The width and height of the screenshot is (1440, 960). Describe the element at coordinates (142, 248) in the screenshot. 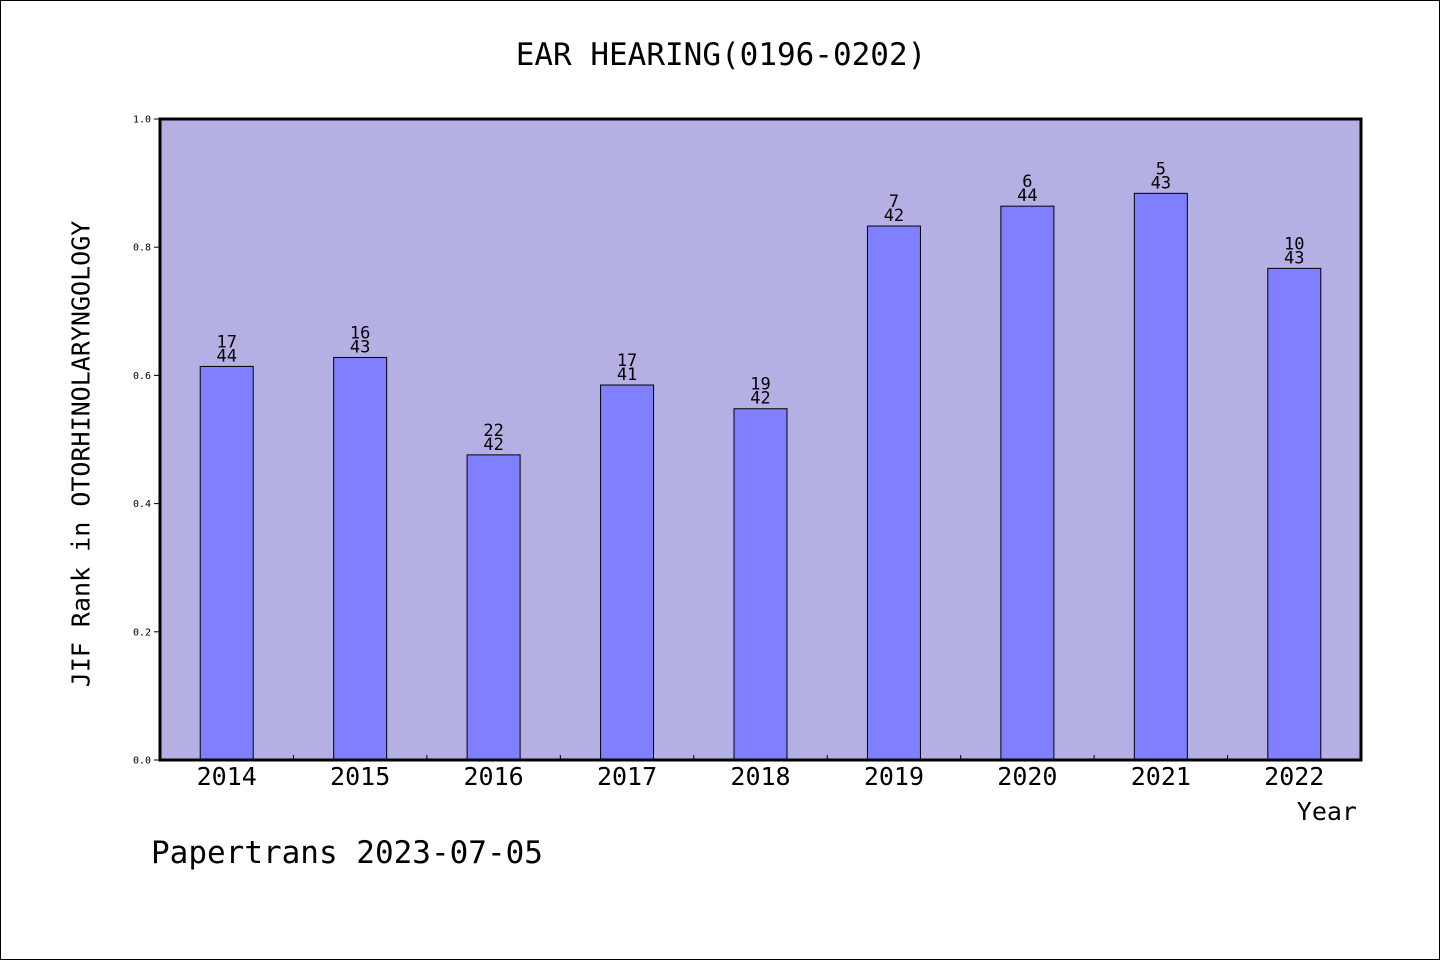

I see `y-tick-label: 0.8` at that location.